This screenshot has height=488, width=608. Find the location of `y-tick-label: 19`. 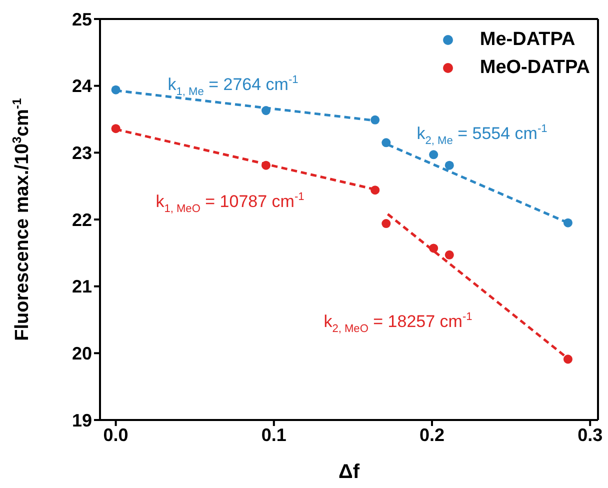

y-tick-label: 19 is located at coordinates (82, 420).